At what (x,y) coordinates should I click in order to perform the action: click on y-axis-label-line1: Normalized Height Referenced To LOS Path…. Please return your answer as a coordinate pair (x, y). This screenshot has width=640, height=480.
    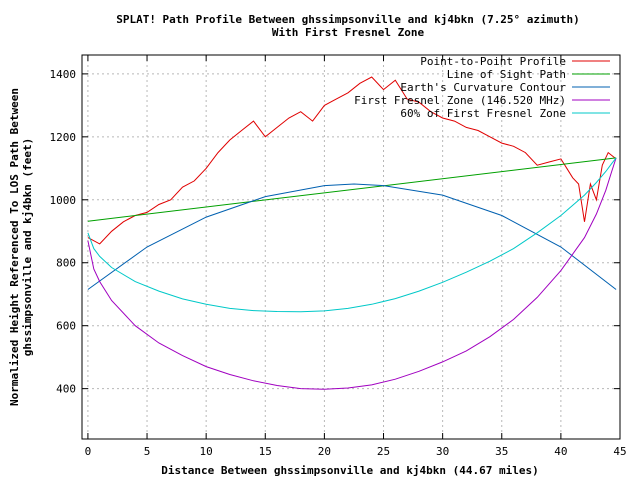
    Looking at the image, I should click on (14, 247).